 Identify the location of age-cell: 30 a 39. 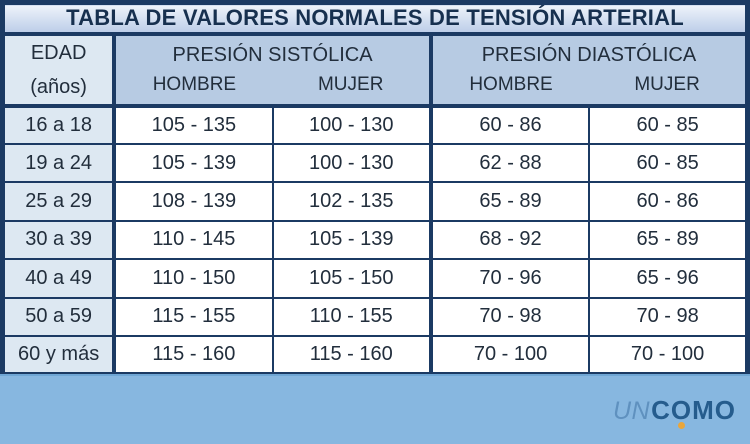
(59, 240).